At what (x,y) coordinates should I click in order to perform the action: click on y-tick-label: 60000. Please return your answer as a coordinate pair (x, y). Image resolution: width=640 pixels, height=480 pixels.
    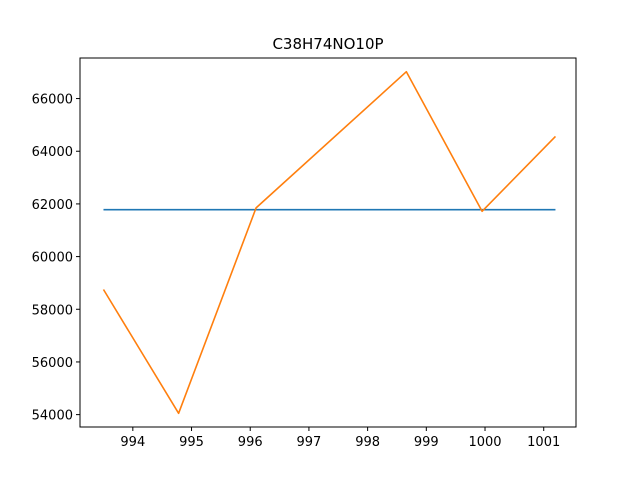
    Looking at the image, I should click on (52, 258).